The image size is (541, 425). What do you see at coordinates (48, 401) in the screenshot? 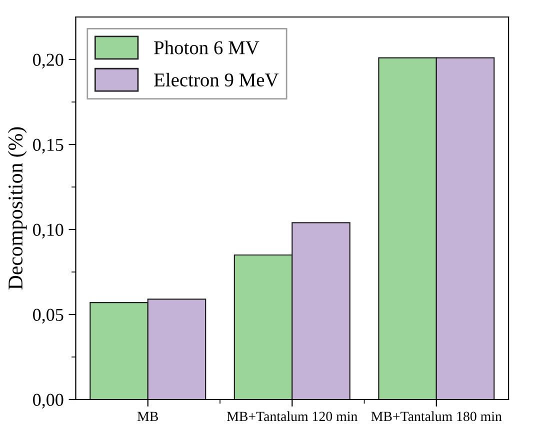
I see `y-tick-label: 0,00` at bounding box center [48, 401].